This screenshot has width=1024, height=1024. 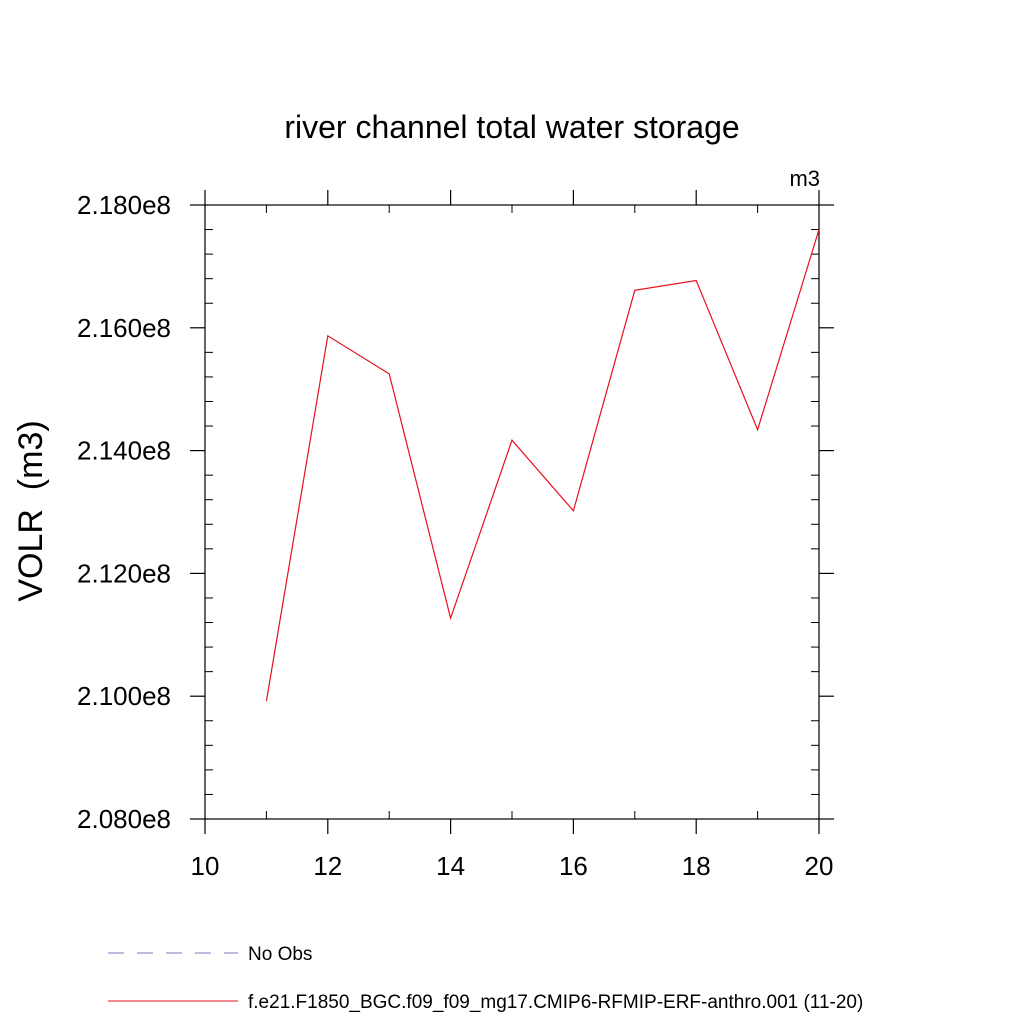 I want to click on y-tick-label: 2.160e8, so click(x=124, y=328).